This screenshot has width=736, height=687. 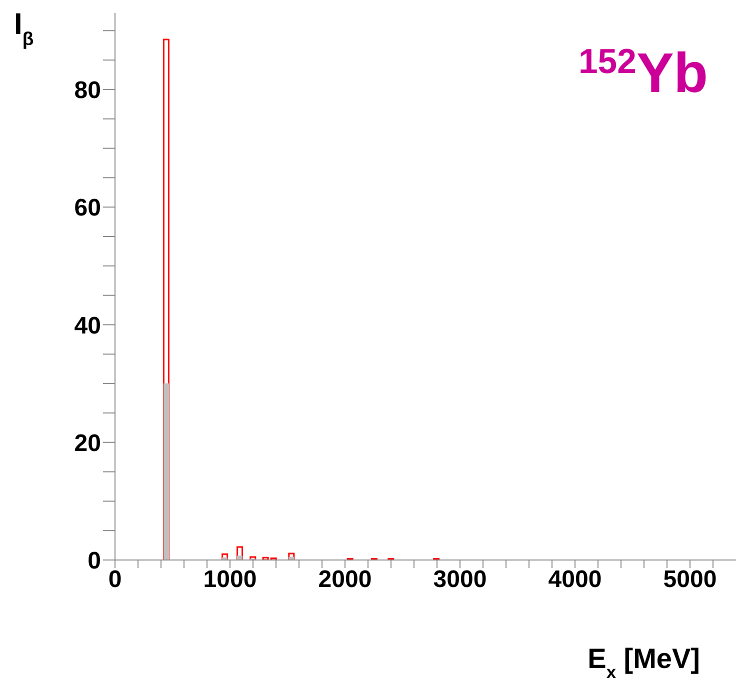 What do you see at coordinates (643, 72) in the screenshot?
I see `annotation: $^{152}$Yb` at bounding box center [643, 72].